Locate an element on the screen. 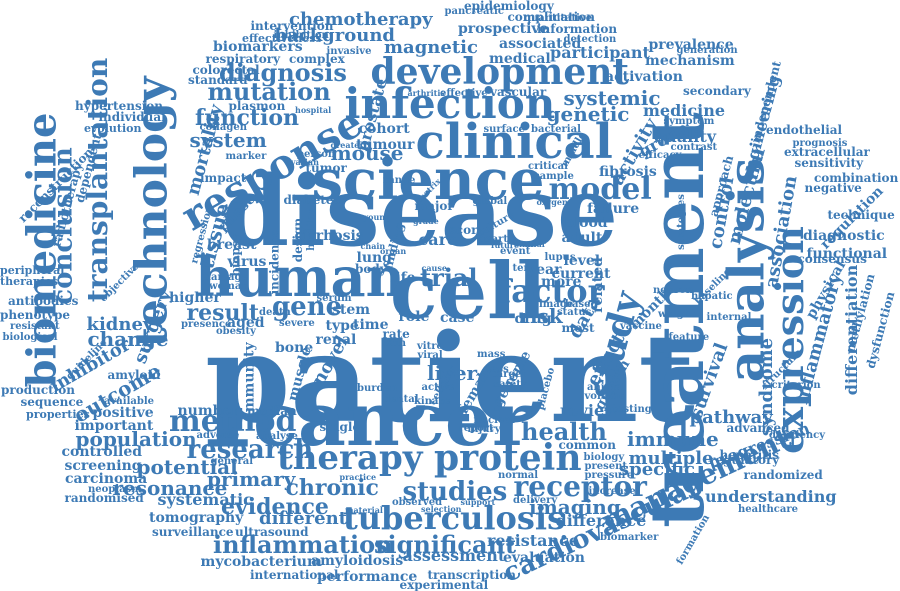 The image size is (900, 591). cloud-word-bone: bone is located at coordinates (294, 348).